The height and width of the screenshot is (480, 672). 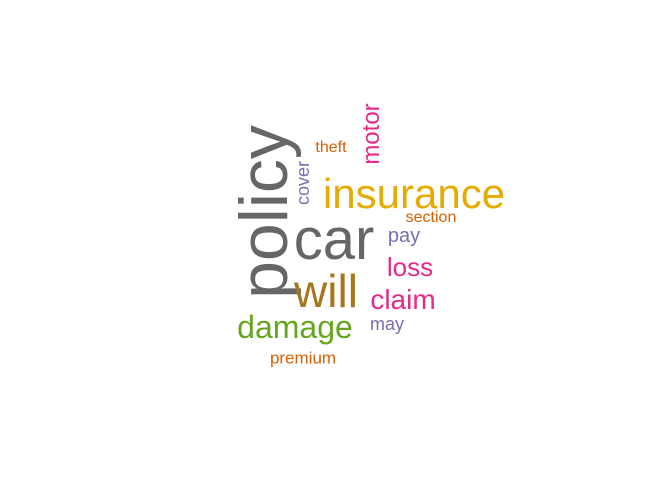 I want to click on word-car: car, so click(x=334, y=239).